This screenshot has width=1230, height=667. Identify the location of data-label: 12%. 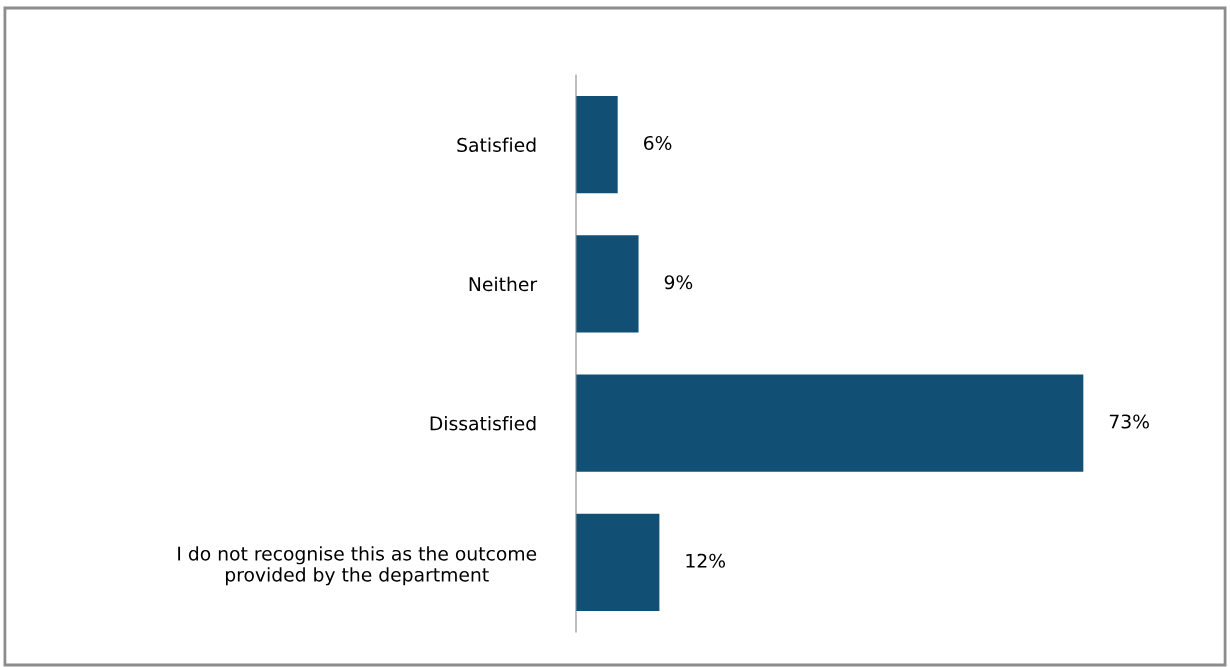
(706, 560).